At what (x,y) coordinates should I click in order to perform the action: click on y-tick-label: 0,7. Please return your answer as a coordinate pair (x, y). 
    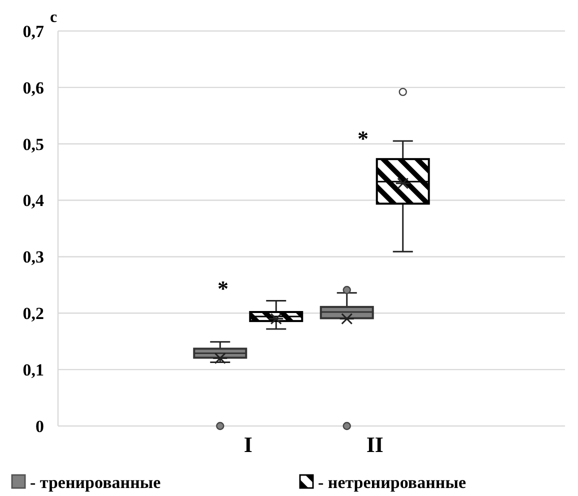
    Looking at the image, I should click on (33, 31).